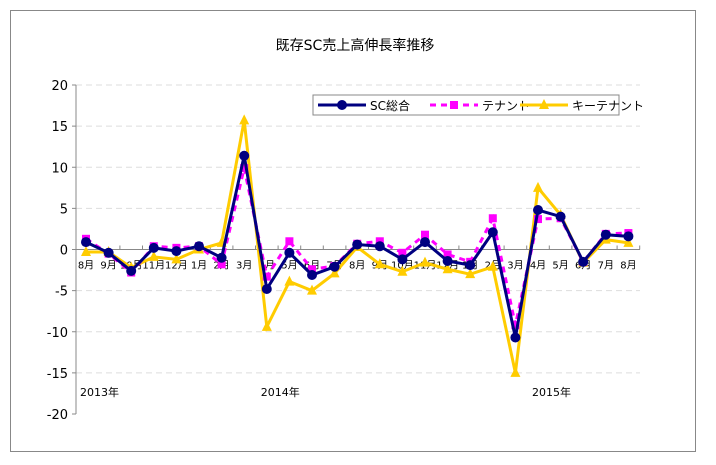 This screenshot has height=465, width=716. I want to click on x-tick-label: 7月, so click(606, 266).